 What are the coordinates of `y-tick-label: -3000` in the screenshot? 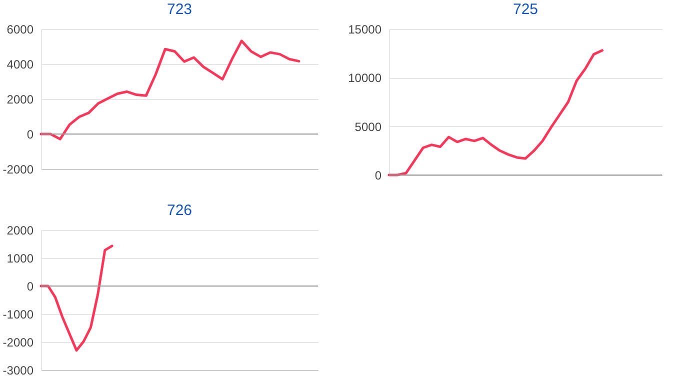 It's located at (18, 371).